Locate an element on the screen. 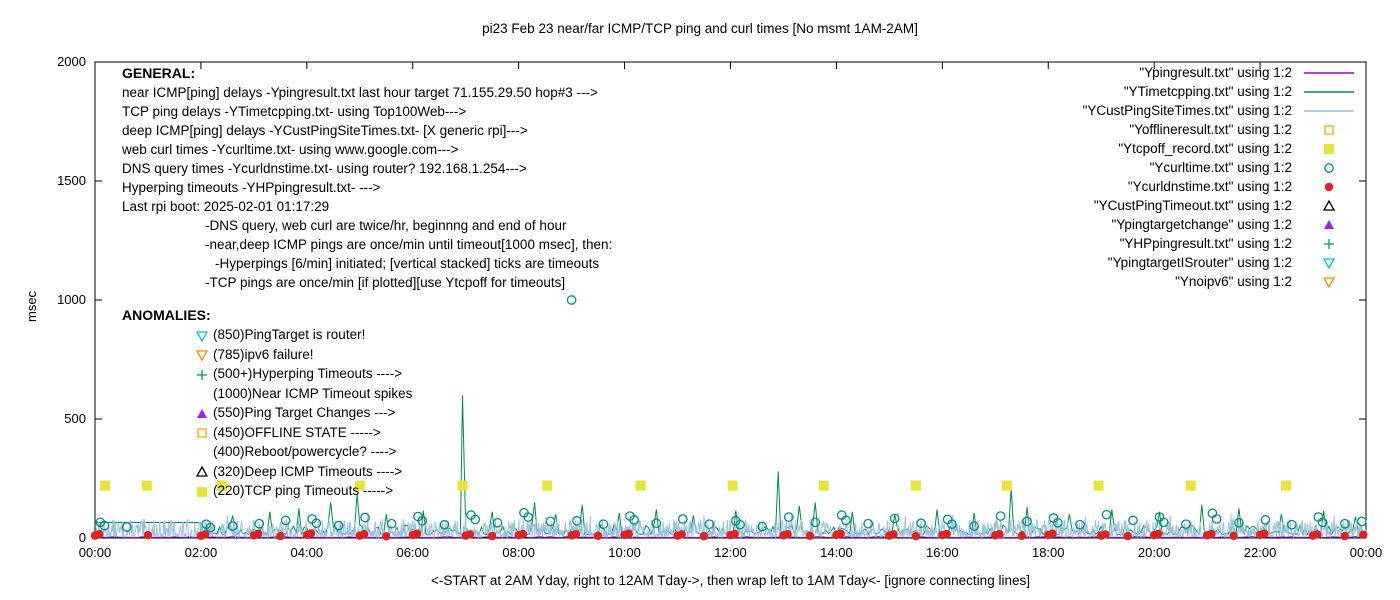 The height and width of the screenshot is (600, 1400). y-tick-label: 500 is located at coordinates (75, 418).